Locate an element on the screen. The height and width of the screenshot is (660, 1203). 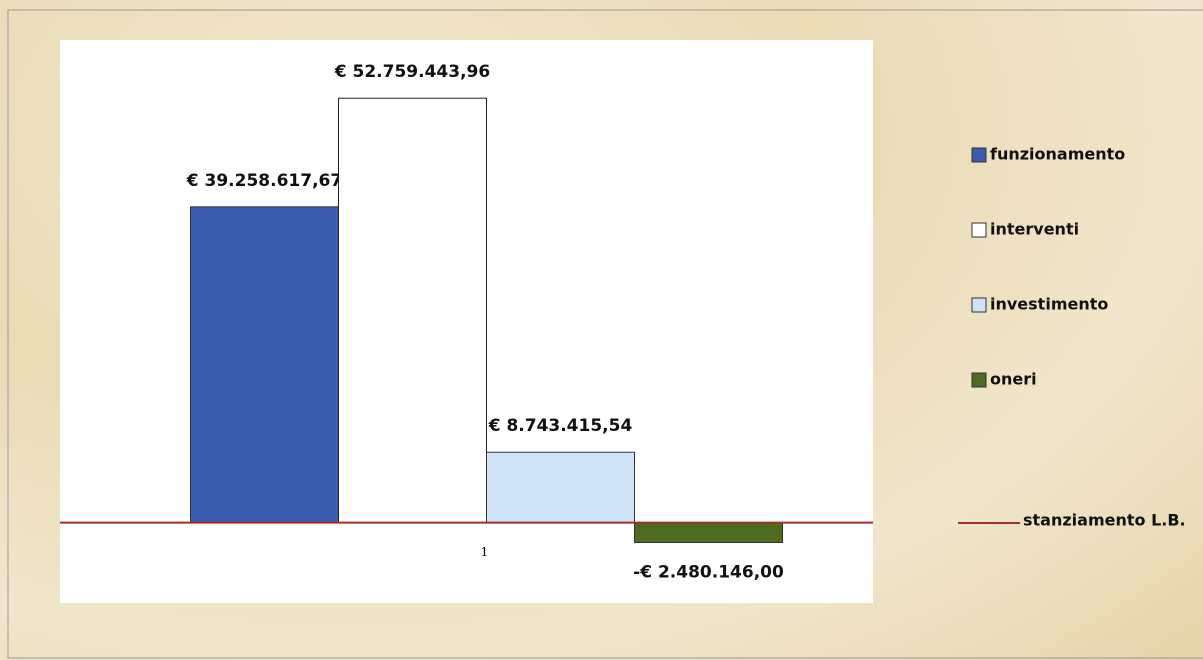
legend-label: stanziamento L.B. is located at coordinates (1104, 520).